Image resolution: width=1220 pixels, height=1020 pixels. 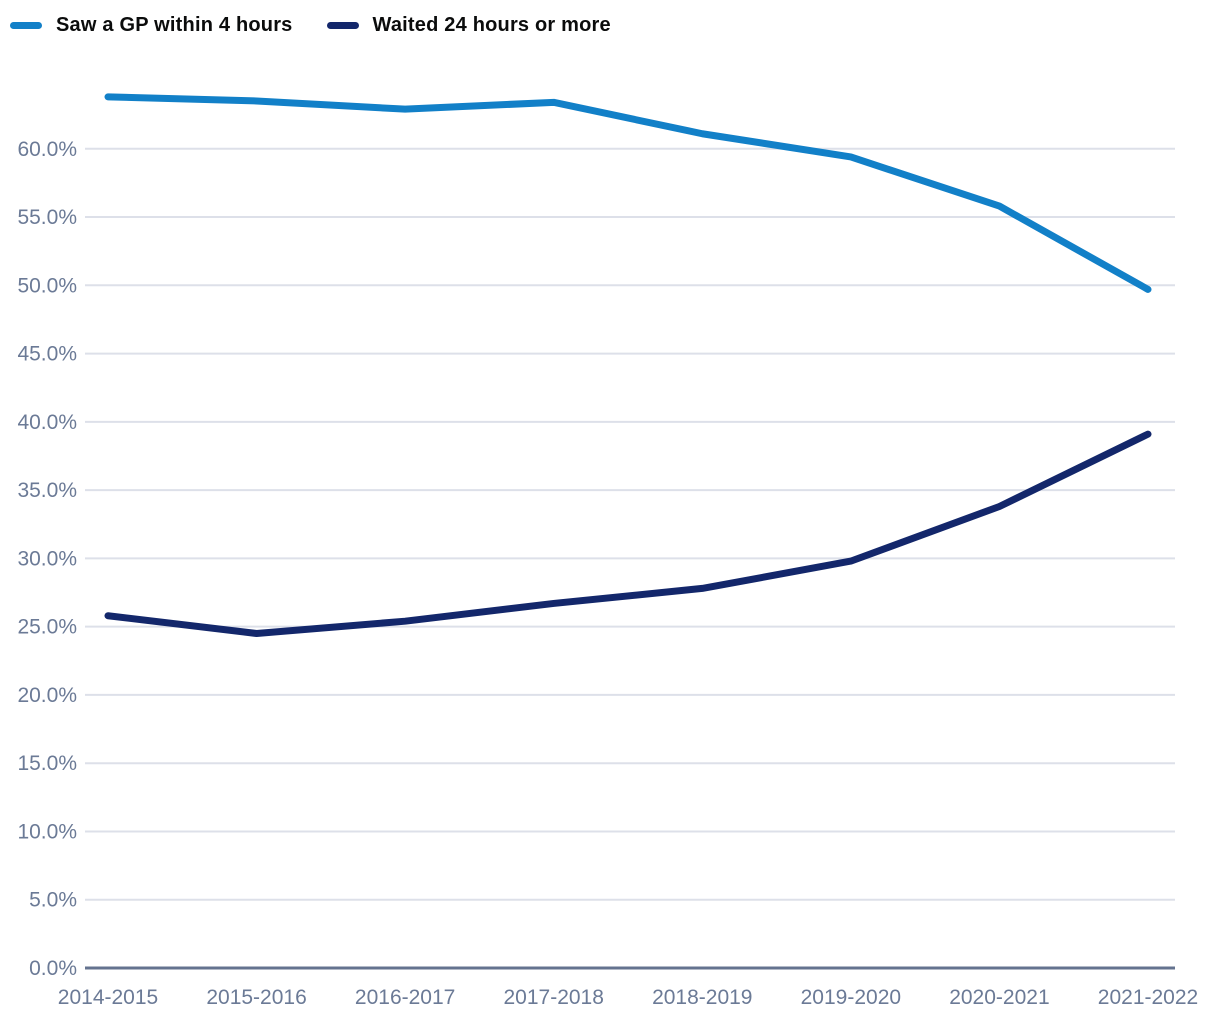 What do you see at coordinates (47, 831) in the screenshot?
I see `y-tick-label: 10.0%` at bounding box center [47, 831].